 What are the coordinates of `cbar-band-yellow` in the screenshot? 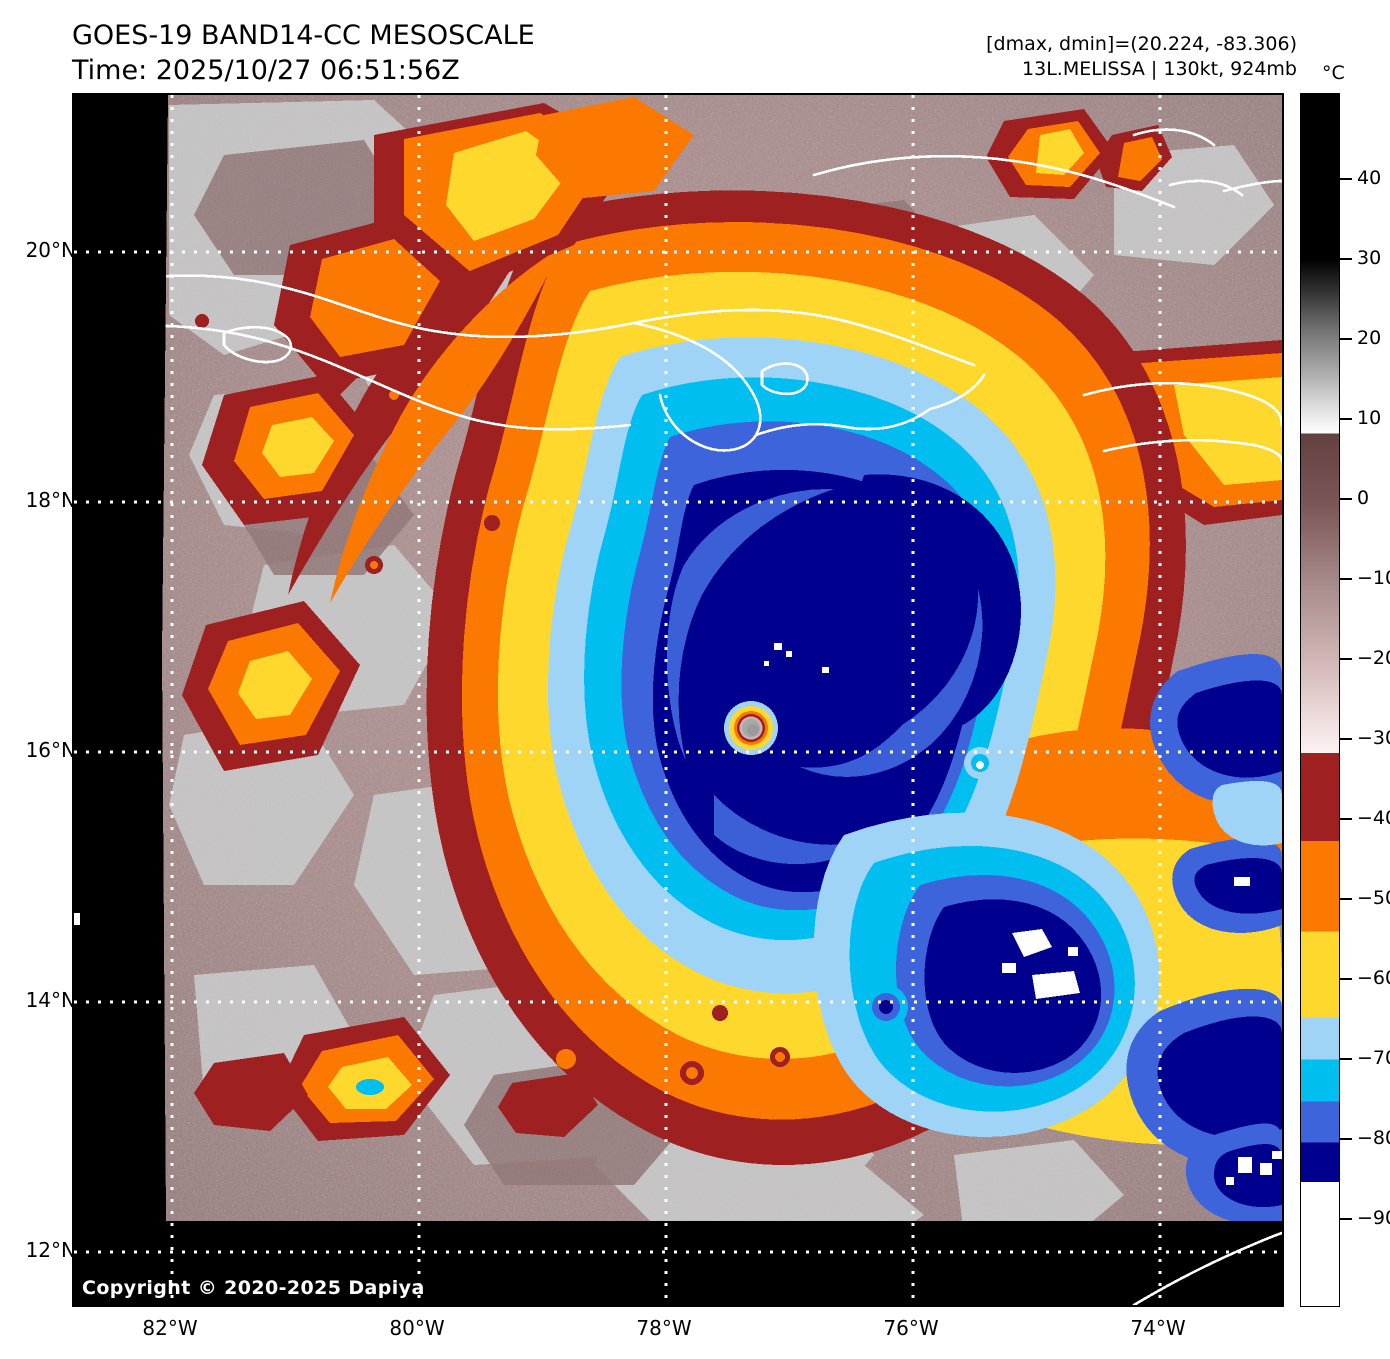 It's located at (1320, 974).